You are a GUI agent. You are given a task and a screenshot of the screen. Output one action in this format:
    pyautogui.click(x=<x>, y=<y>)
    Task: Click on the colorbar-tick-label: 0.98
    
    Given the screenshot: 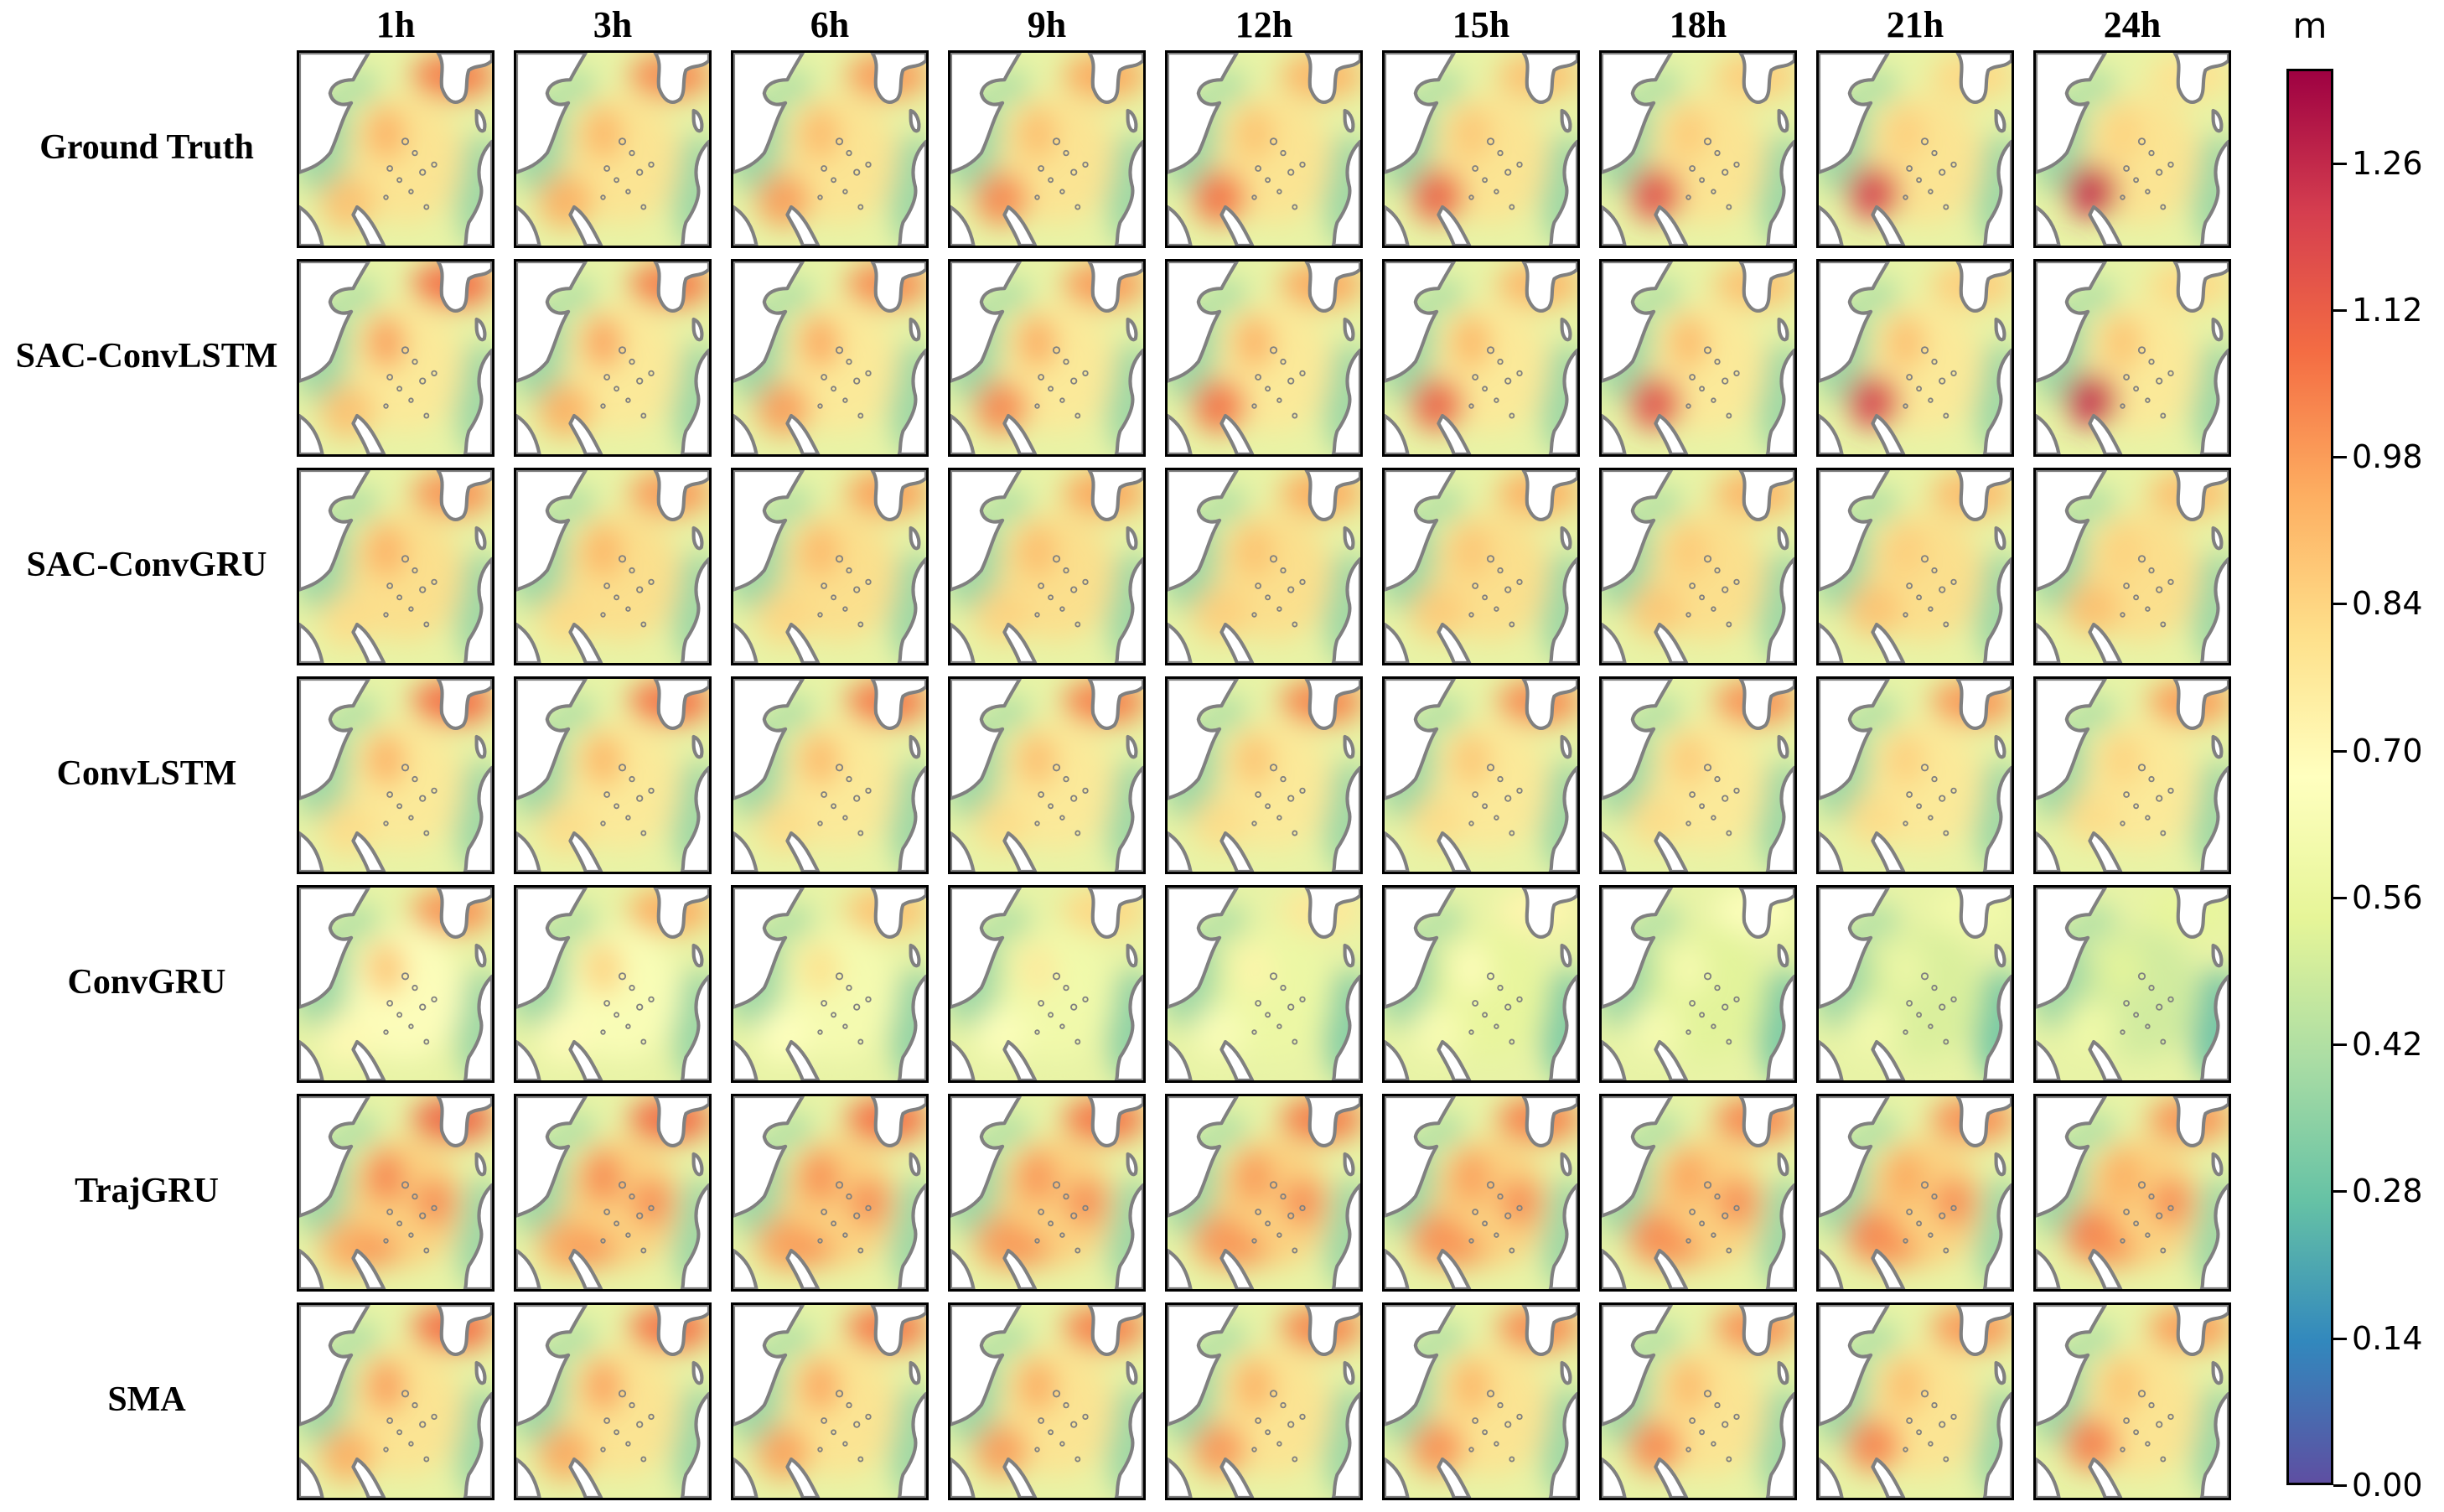 What is the action you would take?
    pyautogui.click(x=2387, y=457)
    